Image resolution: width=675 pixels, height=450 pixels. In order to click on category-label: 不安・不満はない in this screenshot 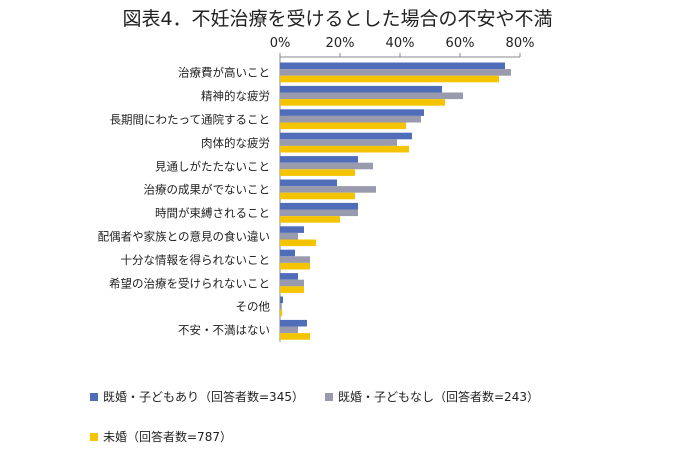, I will do `click(224, 330)`.